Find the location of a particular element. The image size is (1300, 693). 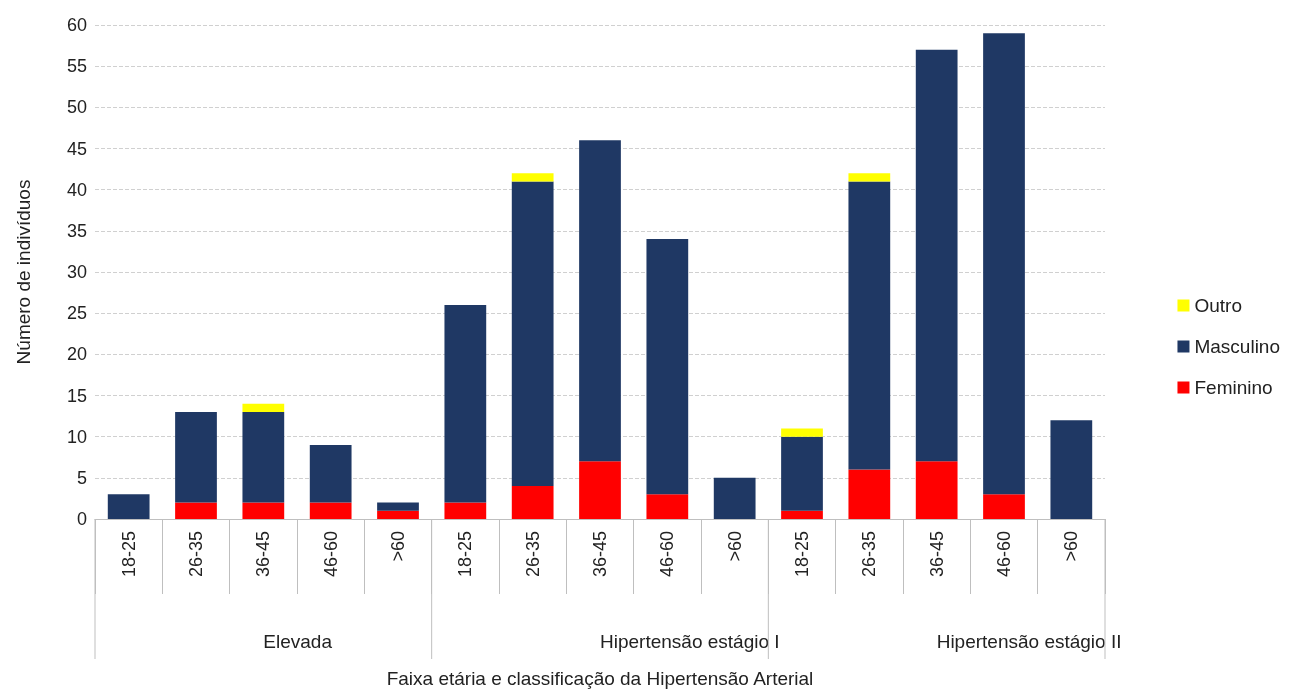

y-tick-label: 5 is located at coordinates (81, 477).